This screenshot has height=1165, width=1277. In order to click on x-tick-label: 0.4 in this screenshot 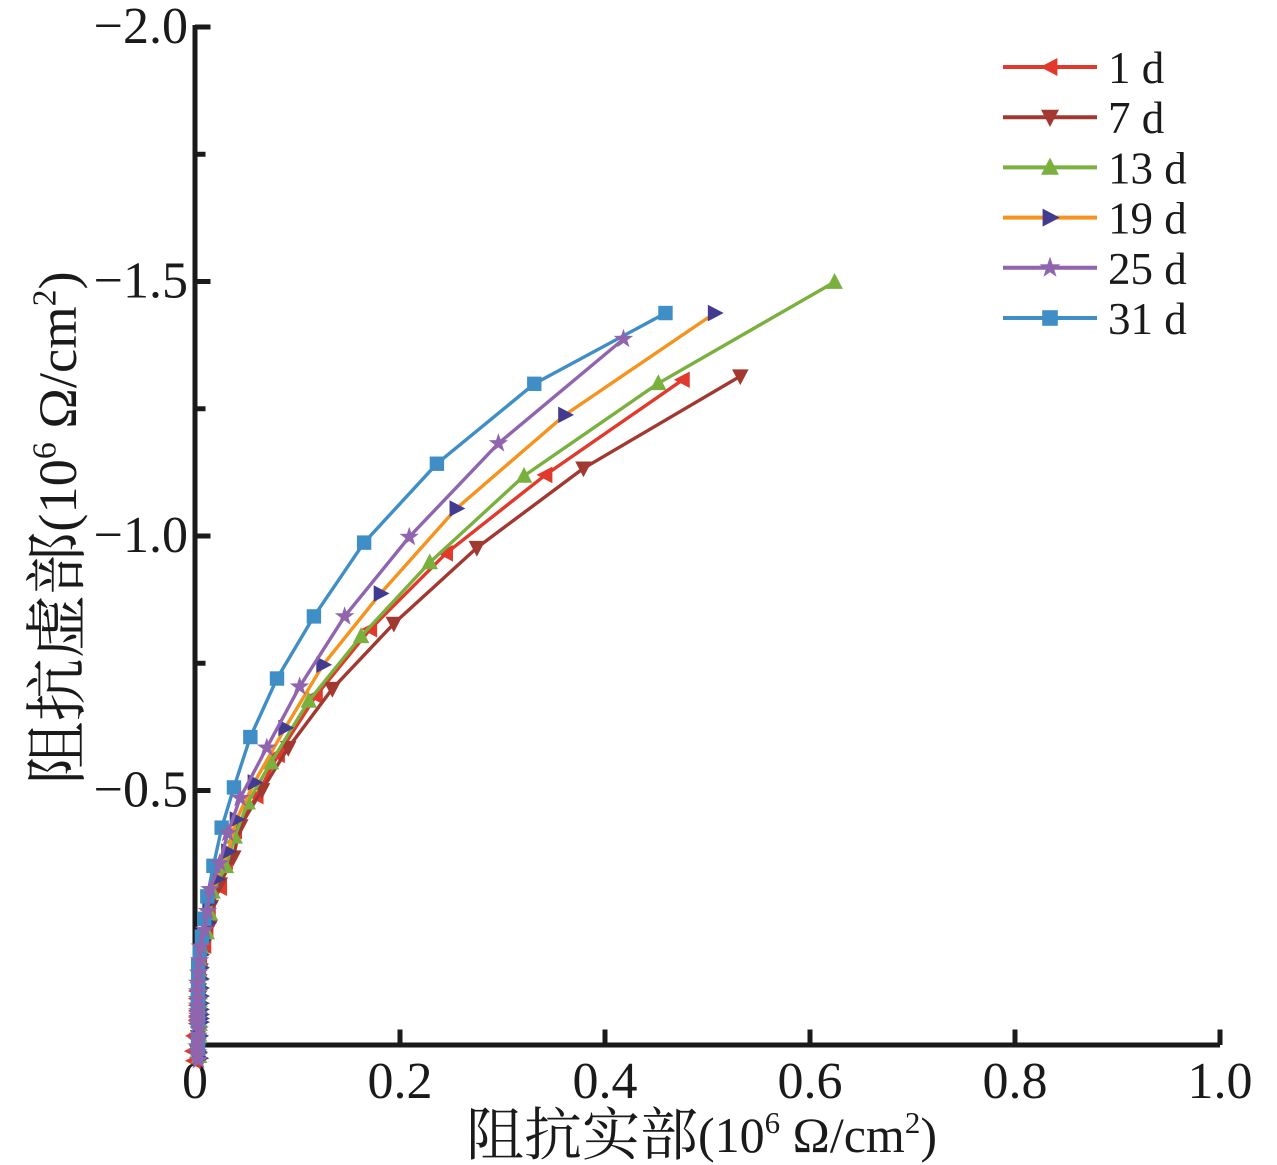, I will do `click(605, 1081)`.